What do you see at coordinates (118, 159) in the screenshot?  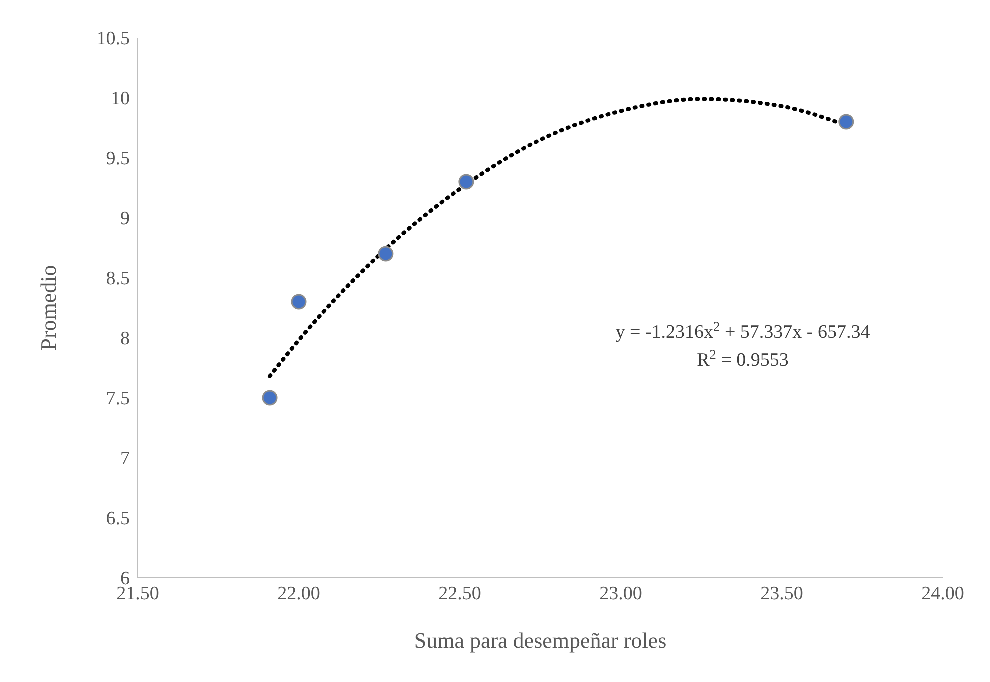 I see `y-tick-label: 9.5` at bounding box center [118, 159].